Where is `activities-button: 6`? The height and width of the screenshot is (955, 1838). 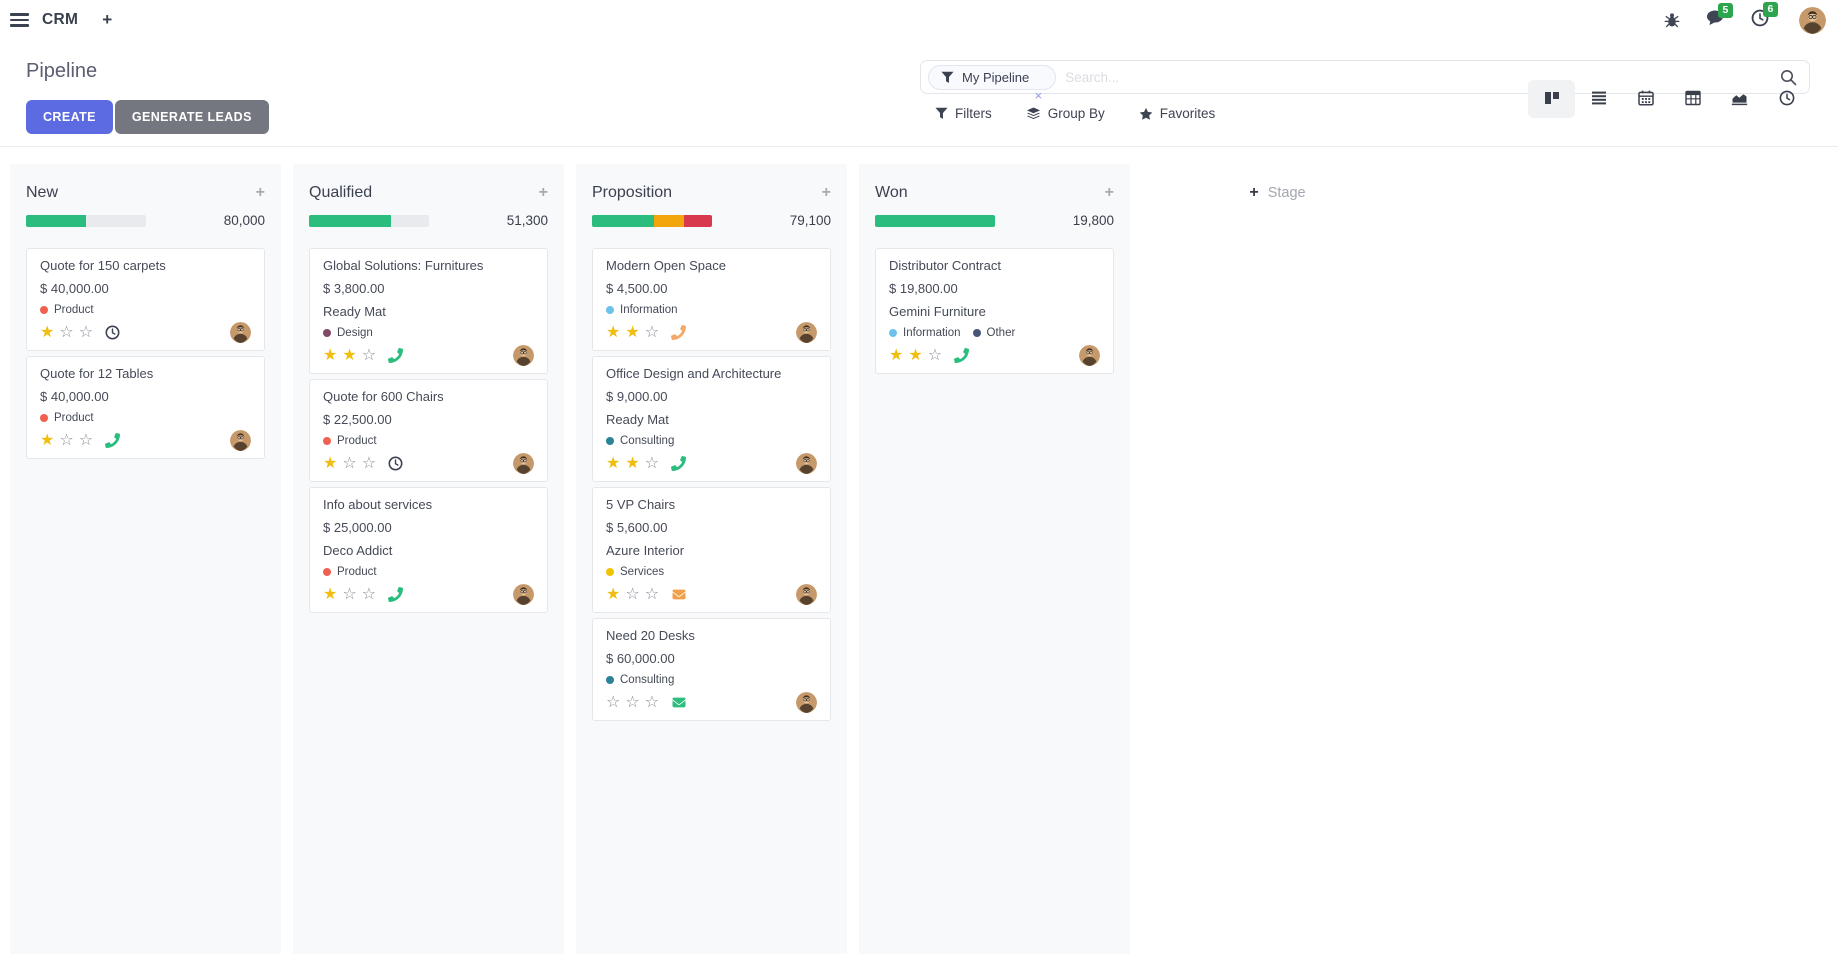
activities-button: 6 is located at coordinates (1764, 16).